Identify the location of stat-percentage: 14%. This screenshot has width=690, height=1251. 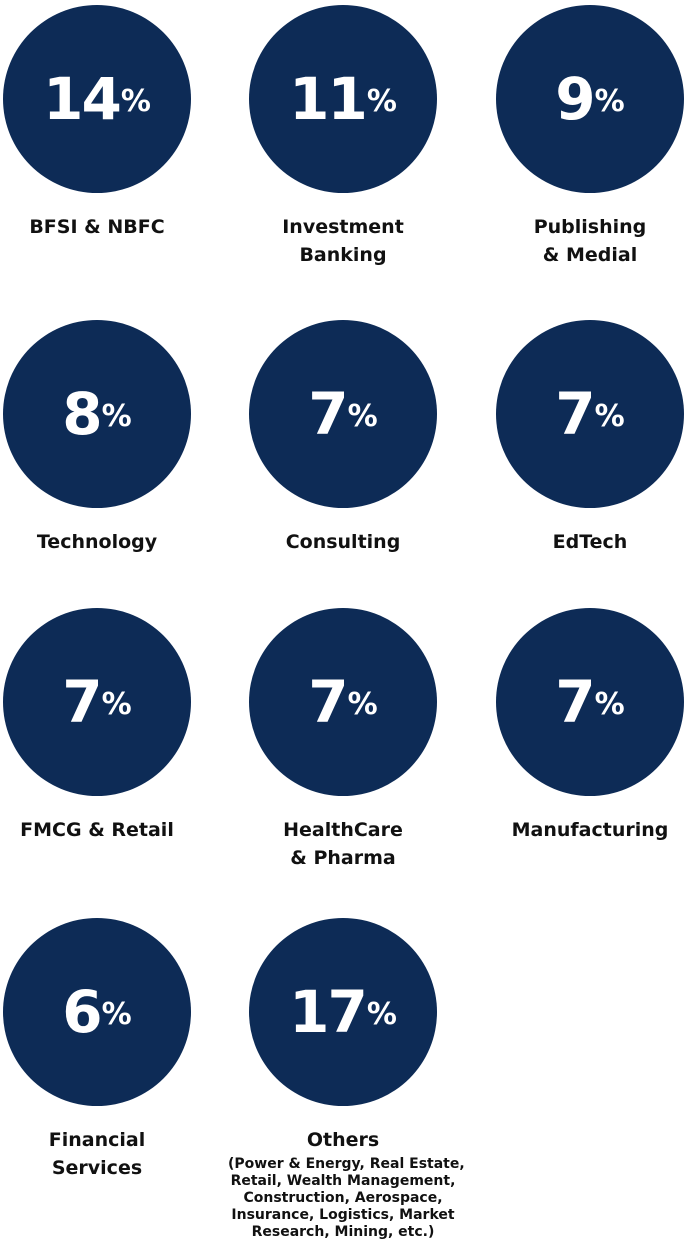
(97, 99).